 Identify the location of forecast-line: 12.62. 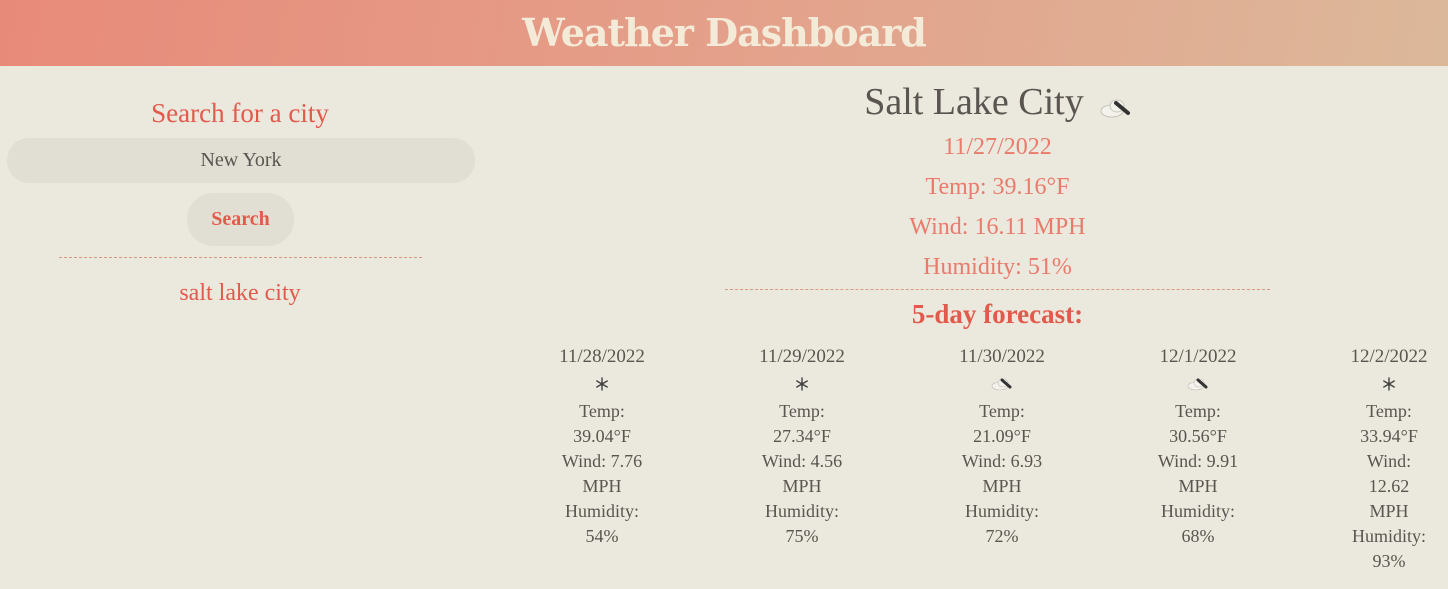
(1389, 486).